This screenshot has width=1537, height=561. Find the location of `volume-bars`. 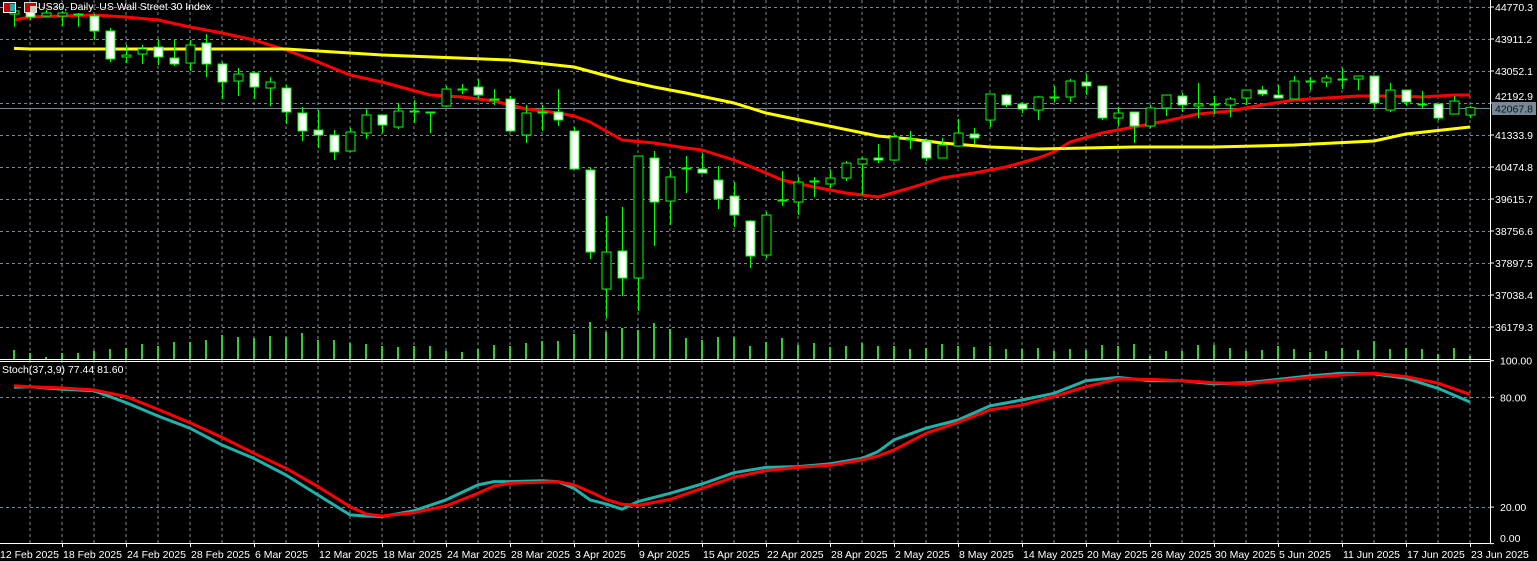

volume-bars is located at coordinates (742, 340).